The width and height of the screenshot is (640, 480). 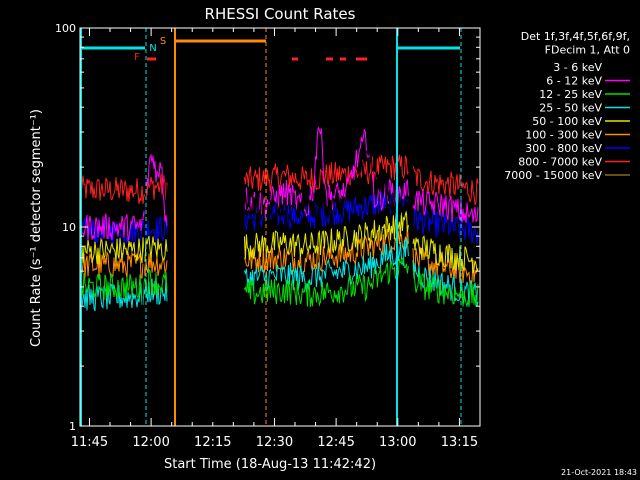 What do you see at coordinates (459, 442) in the screenshot?
I see `x-tick-label: 13:15` at bounding box center [459, 442].